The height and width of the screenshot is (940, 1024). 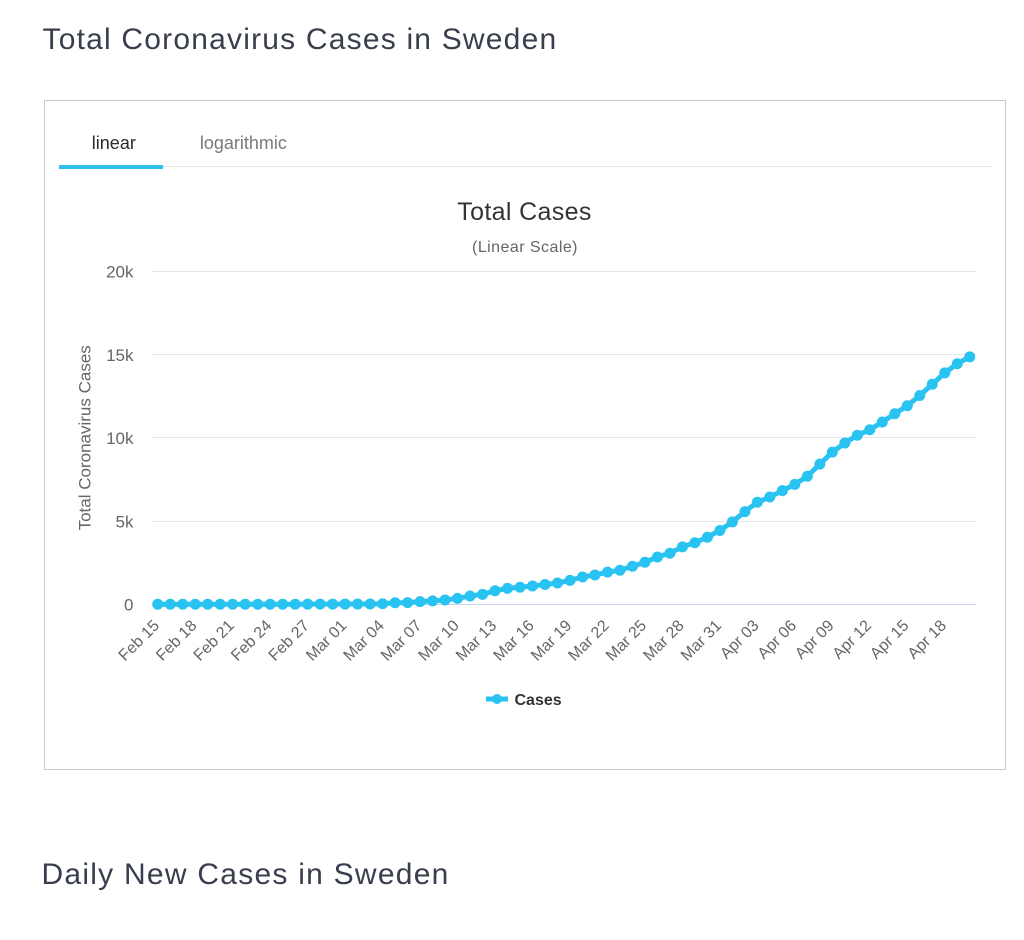 What do you see at coordinates (525, 247) in the screenshot?
I see `svg-text: (Linear Scale)` at bounding box center [525, 247].